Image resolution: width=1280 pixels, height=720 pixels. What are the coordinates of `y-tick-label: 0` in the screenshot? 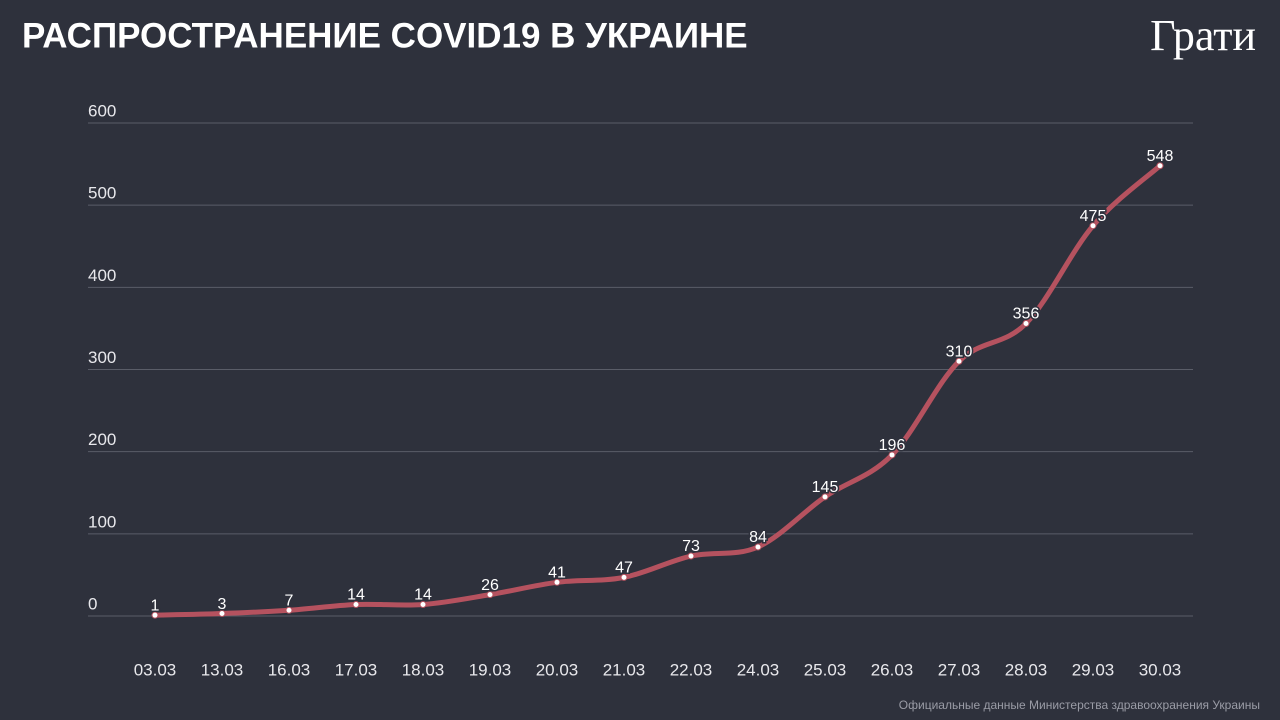 It's located at (92, 603).